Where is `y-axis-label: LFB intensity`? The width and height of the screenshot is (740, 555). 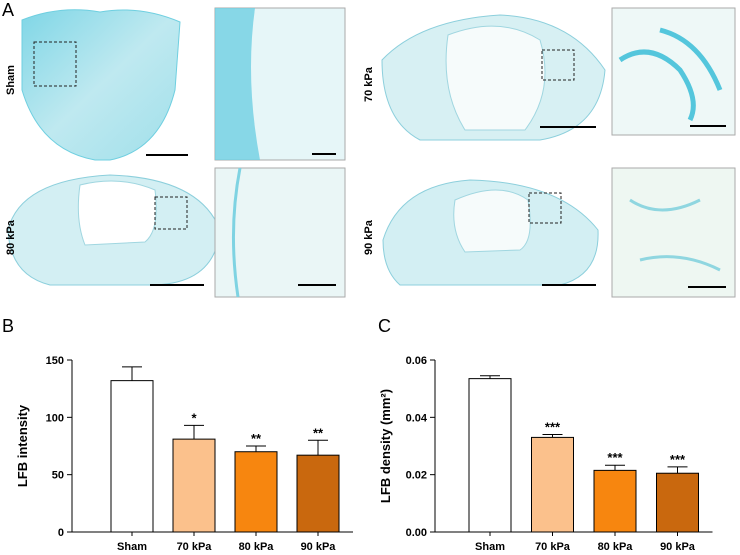 y-axis-label: LFB intensity is located at coordinates (22, 445).